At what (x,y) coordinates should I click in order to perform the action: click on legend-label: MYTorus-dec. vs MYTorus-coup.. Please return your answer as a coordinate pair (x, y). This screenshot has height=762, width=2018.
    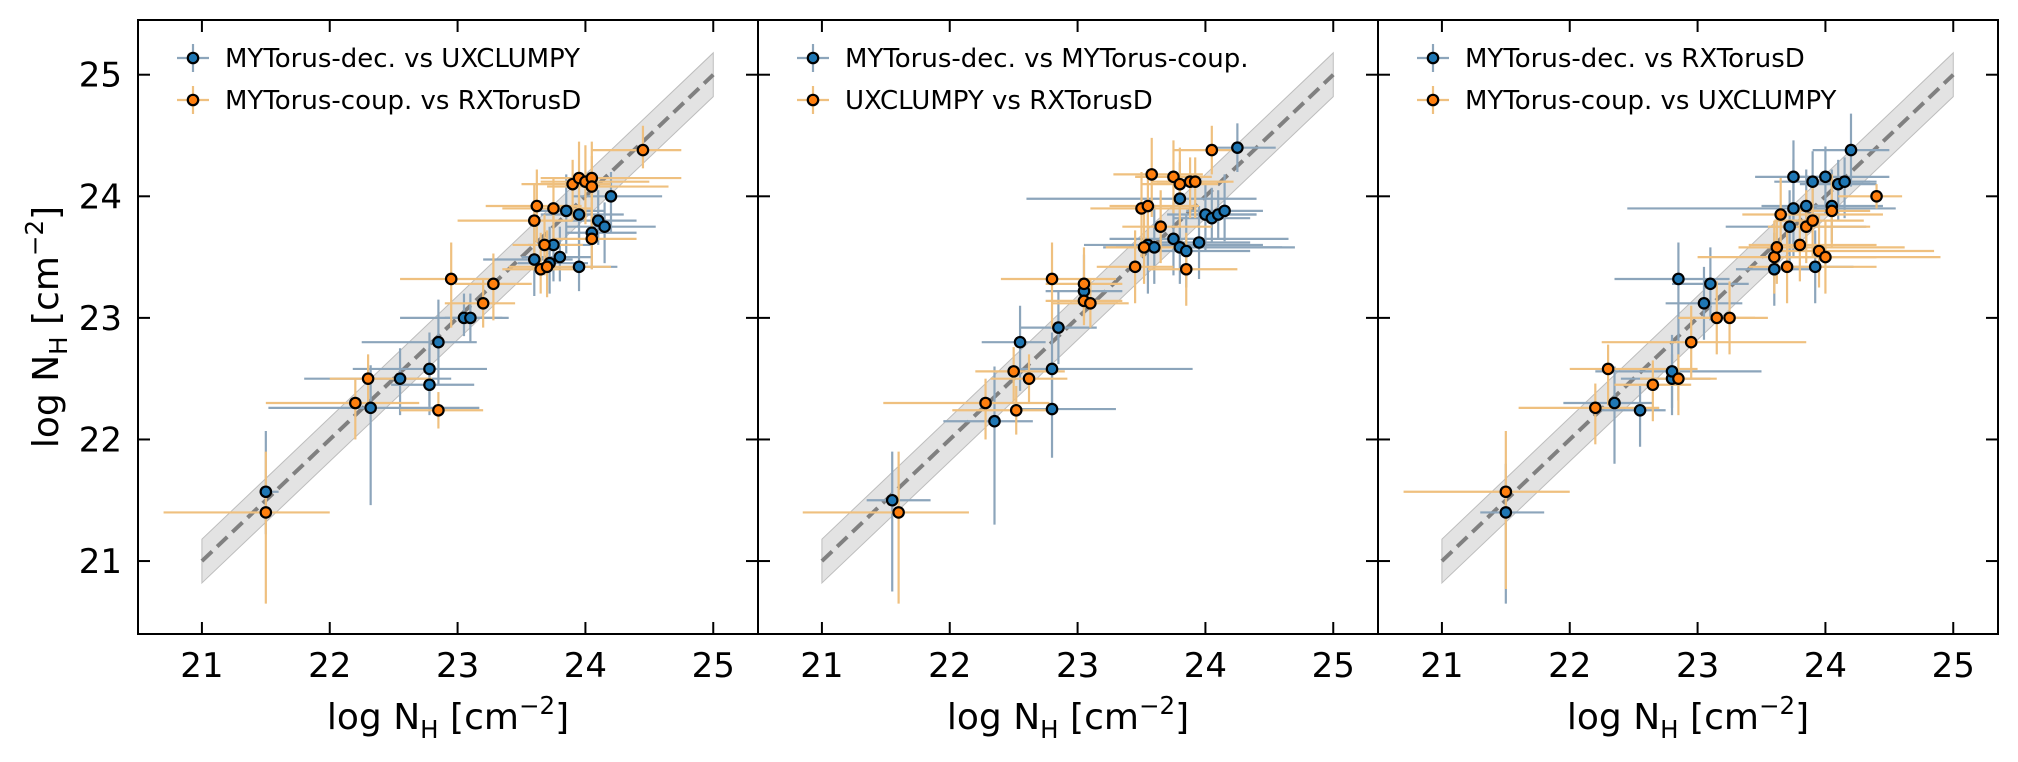
    Looking at the image, I should click on (1047, 59).